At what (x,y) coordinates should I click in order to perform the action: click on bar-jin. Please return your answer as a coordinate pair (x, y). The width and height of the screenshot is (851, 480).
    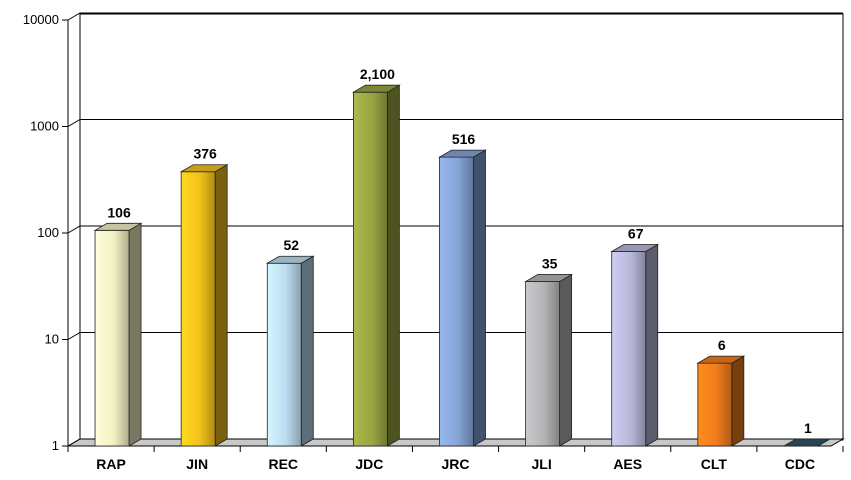
    Looking at the image, I should click on (204, 305).